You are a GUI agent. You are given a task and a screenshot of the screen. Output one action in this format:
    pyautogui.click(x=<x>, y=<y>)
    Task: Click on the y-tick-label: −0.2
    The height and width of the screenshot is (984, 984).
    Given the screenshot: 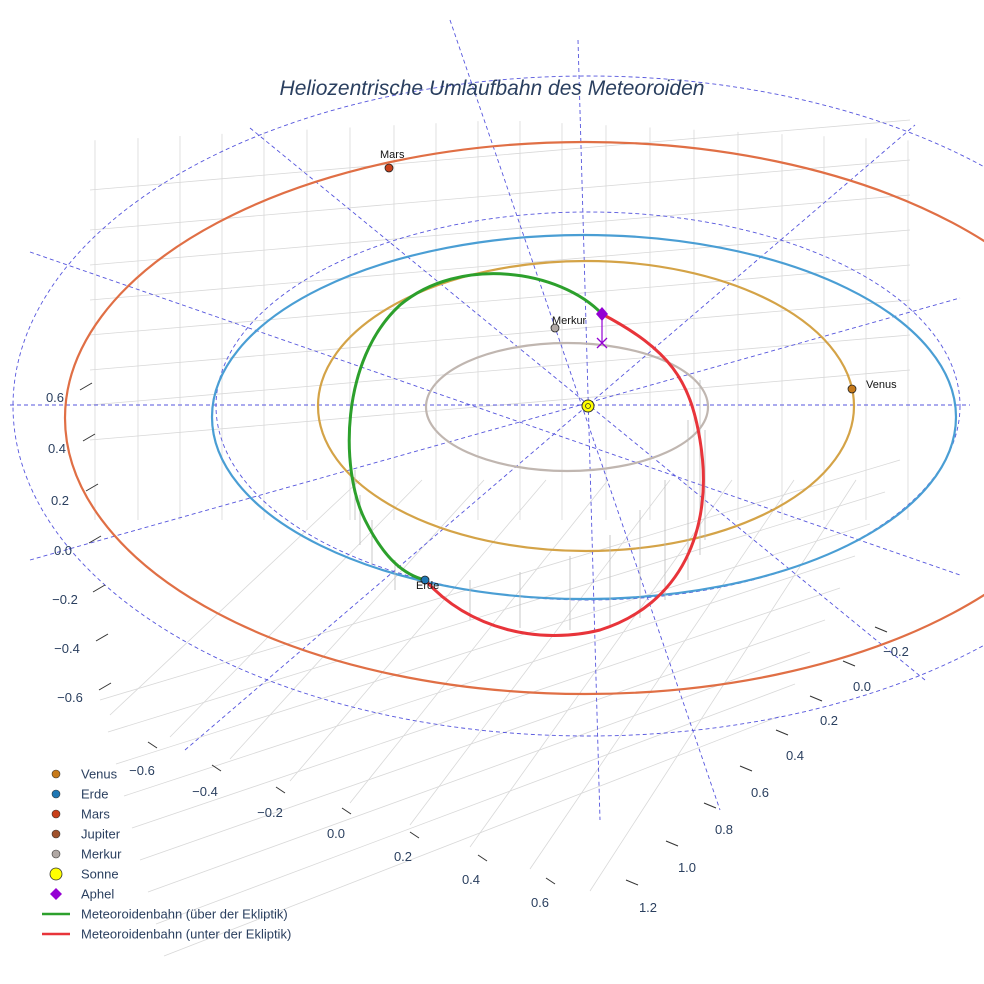 What is the action you would take?
    pyautogui.click(x=896, y=651)
    